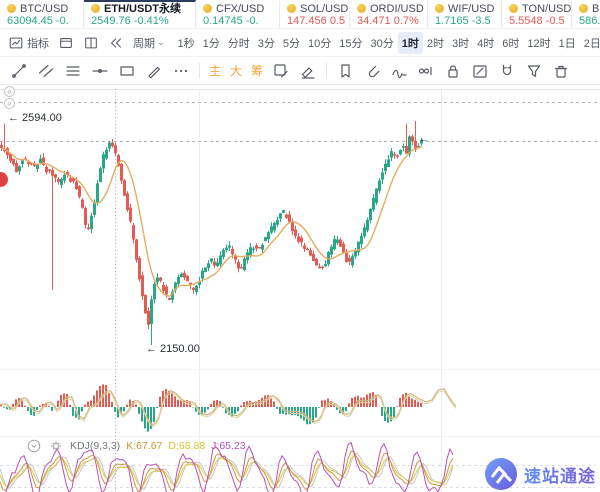 The height and width of the screenshot is (492, 600). What do you see at coordinates (351, 43) in the screenshot?
I see `timeframe-15分: 15分` at bounding box center [351, 43].